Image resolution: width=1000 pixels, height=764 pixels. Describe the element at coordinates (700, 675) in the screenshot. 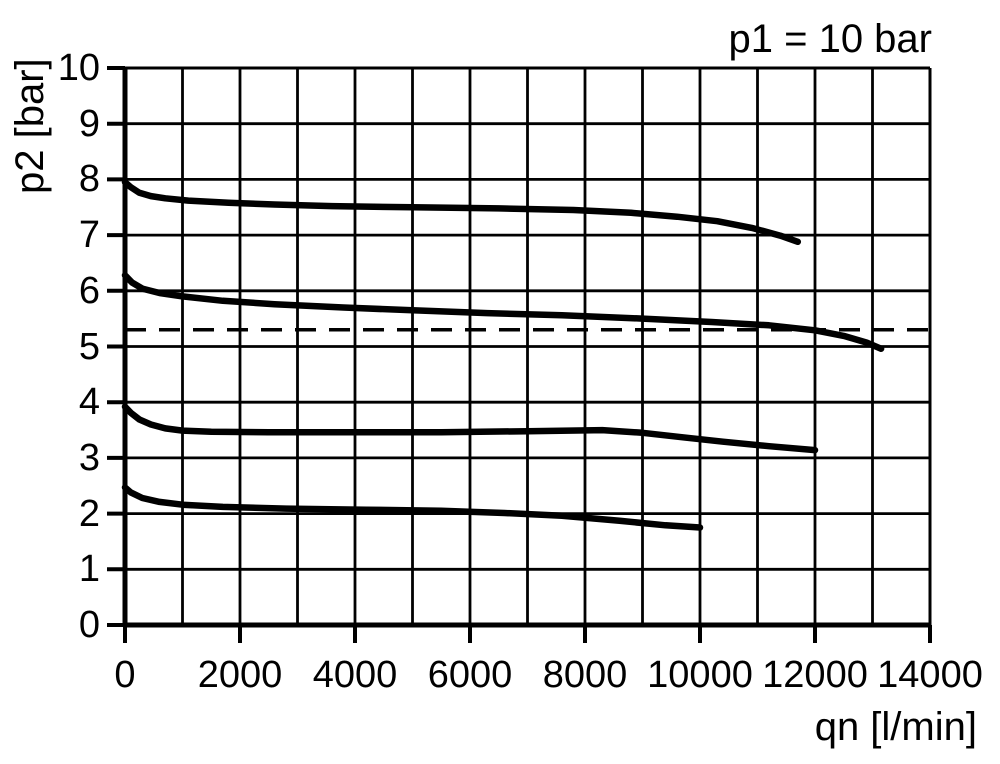

I see `x-tick-label: 10000` at that location.